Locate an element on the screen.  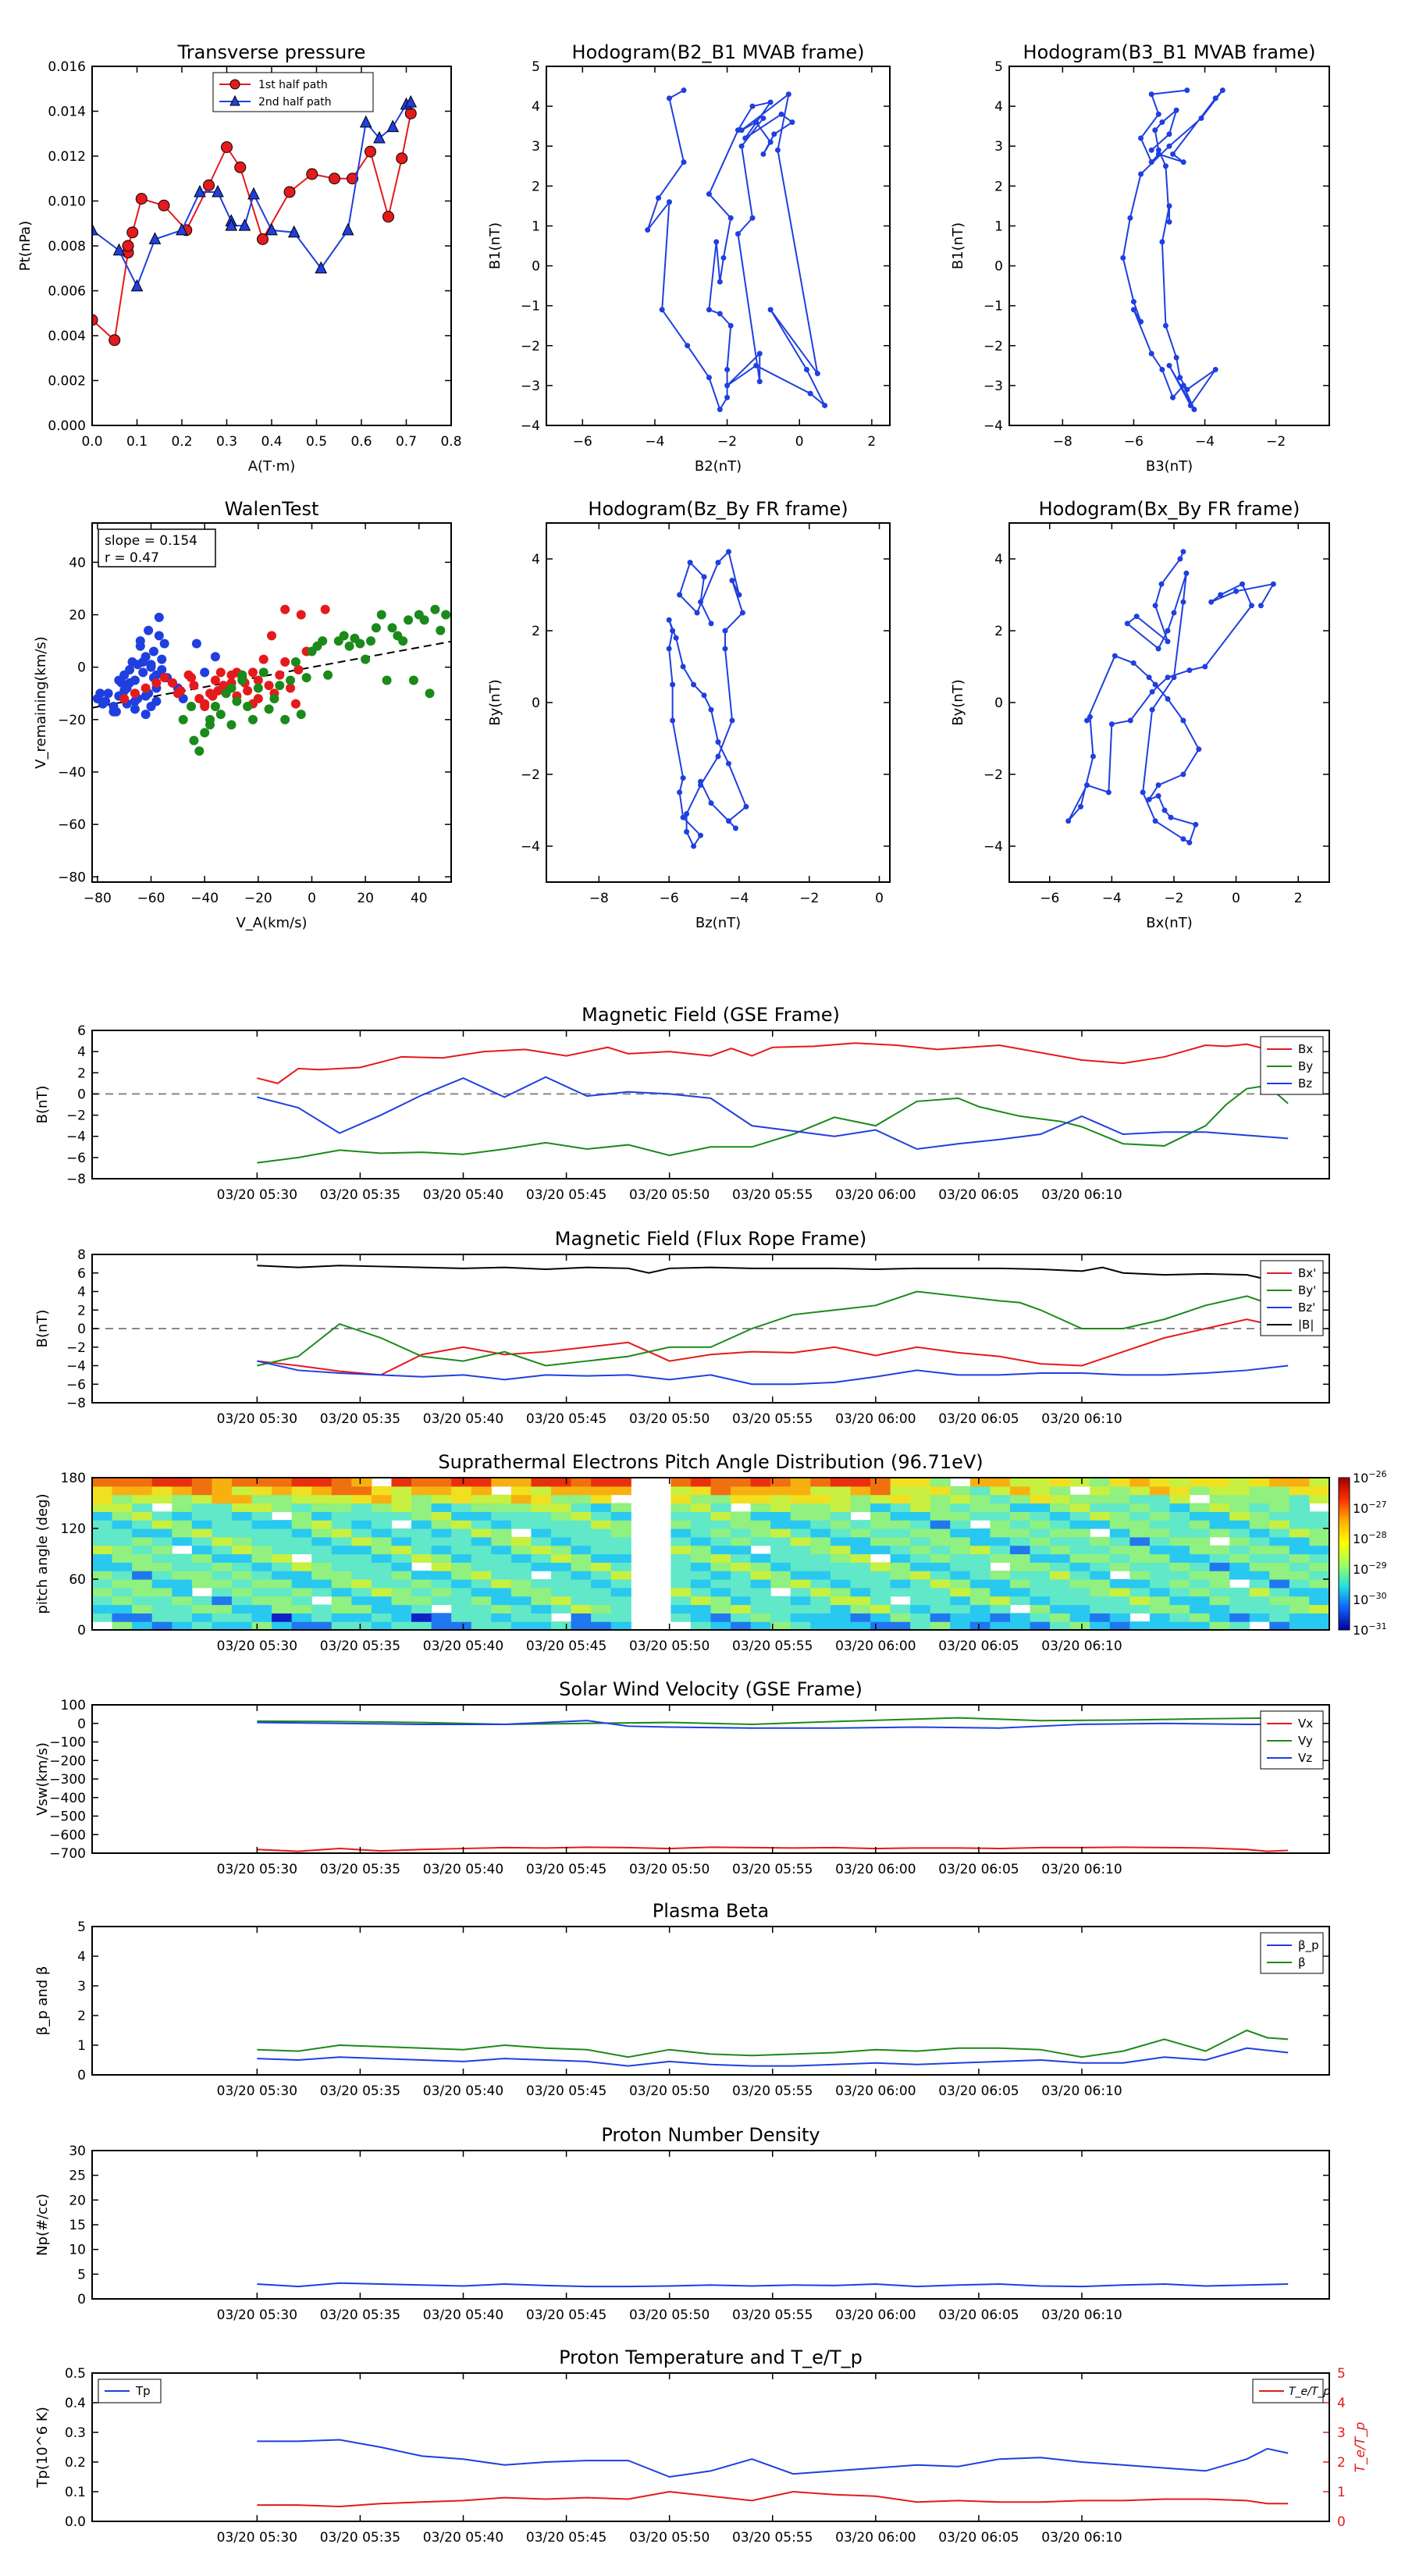
colorbar-label: 10−31 is located at coordinates (1370, 1629).